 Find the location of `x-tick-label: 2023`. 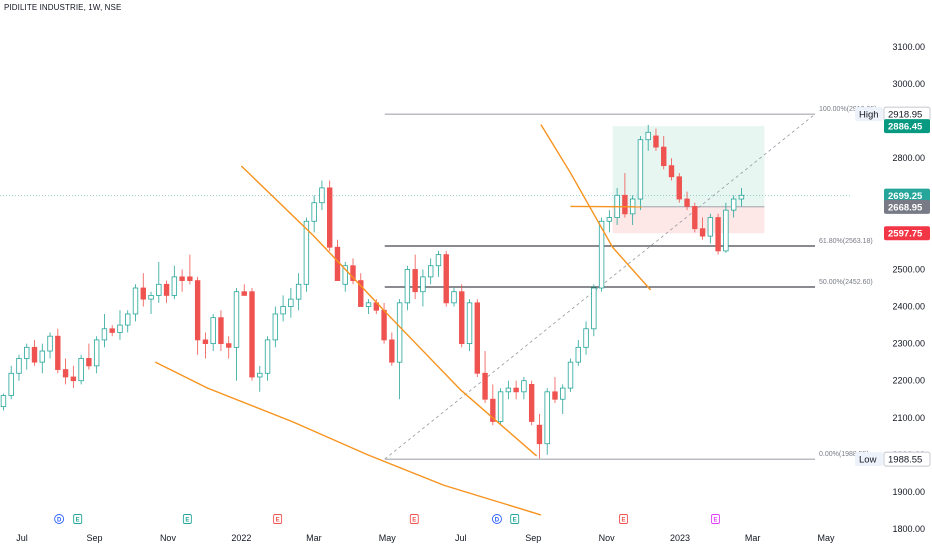

x-tick-label: 2023 is located at coordinates (680, 538).